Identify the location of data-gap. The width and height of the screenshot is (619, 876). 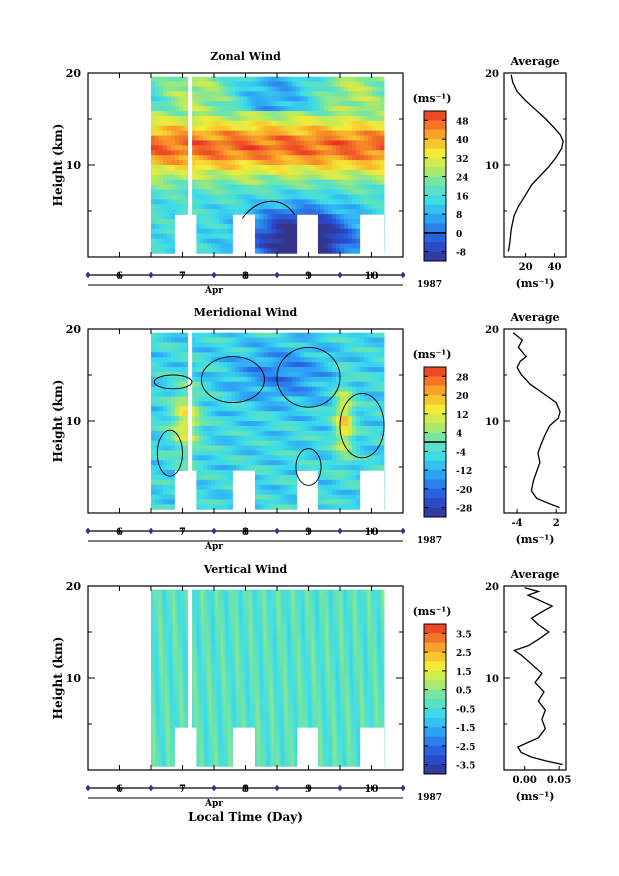
(372, 492).